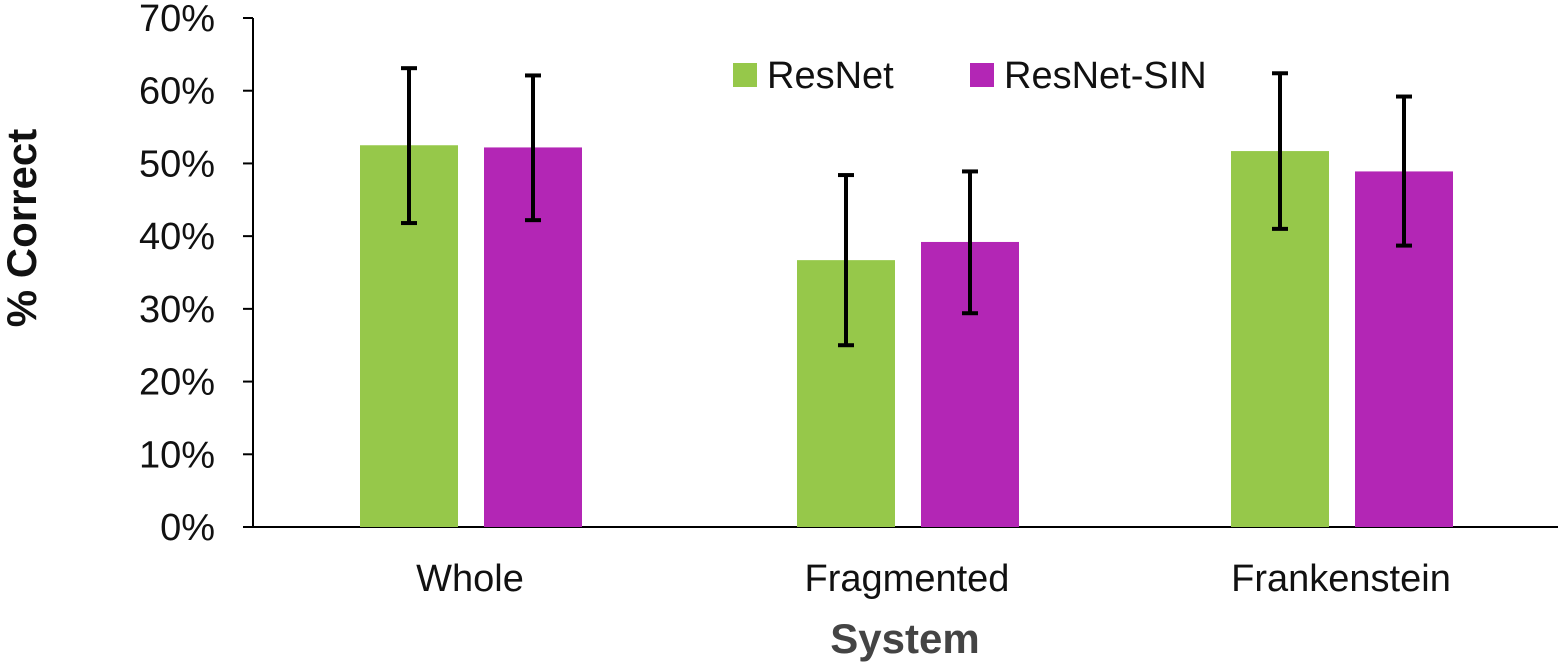  I want to click on x-tick-label: Fragmented, so click(907, 579).